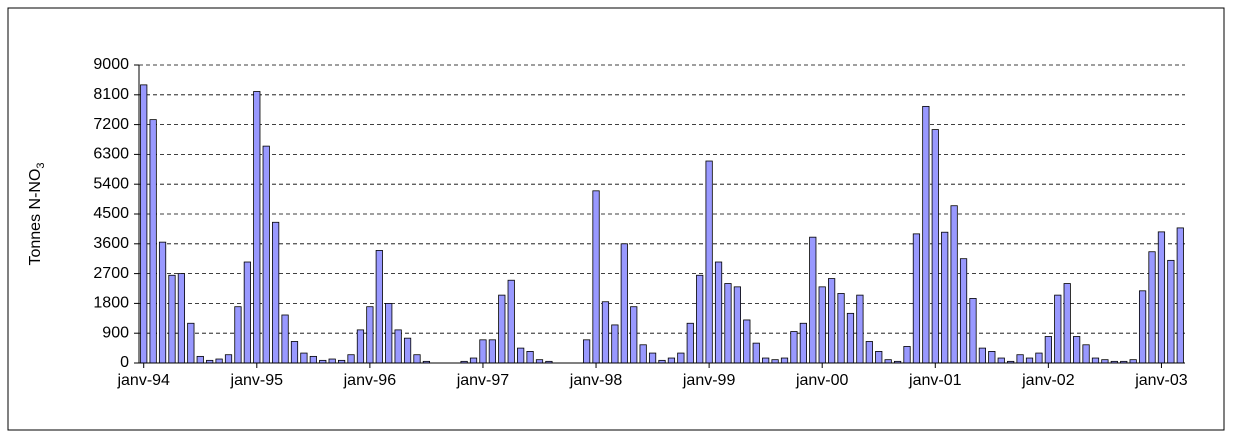 Image resolution: width=1233 pixels, height=444 pixels. I want to click on x-tick-label: janv-97, so click(483, 380).